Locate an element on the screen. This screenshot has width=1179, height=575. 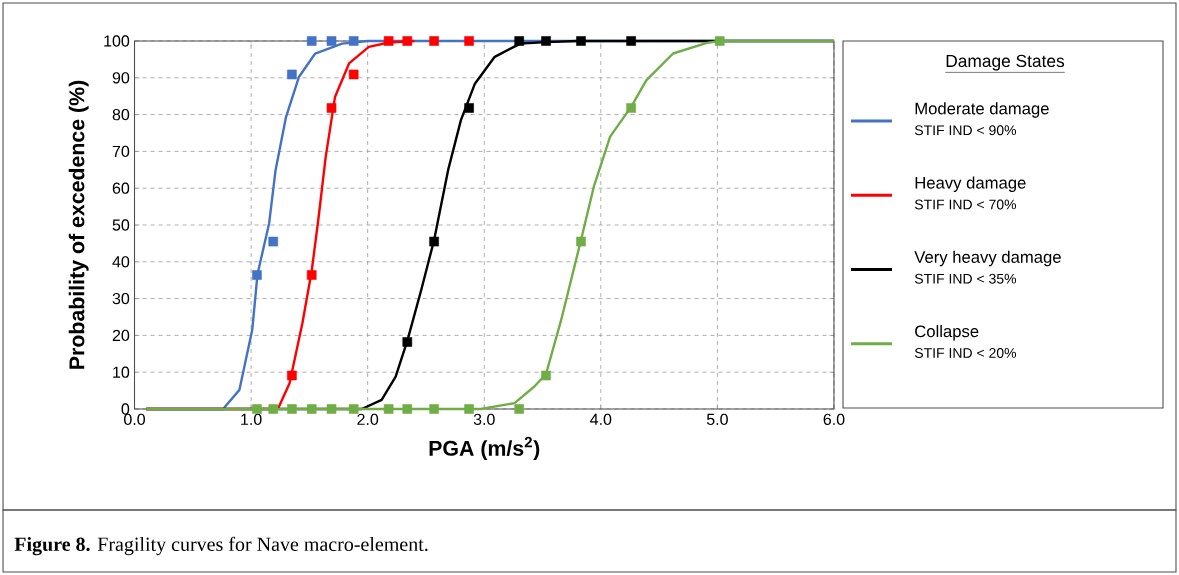
x-tick-label: 2.0 is located at coordinates (368, 419).